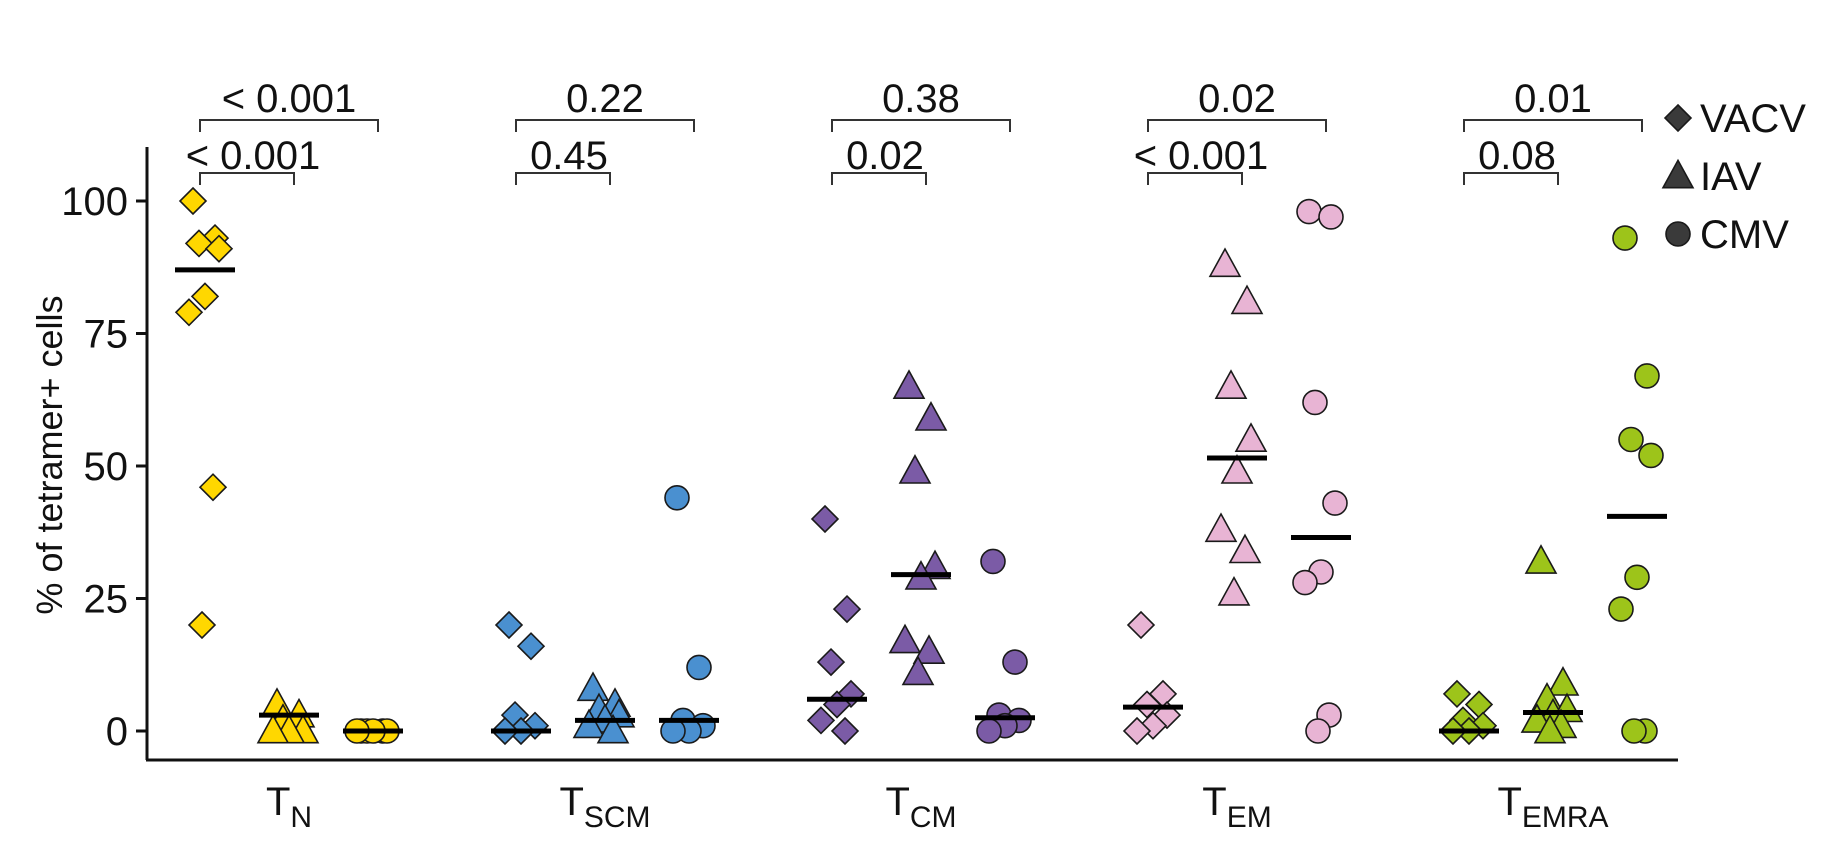 The image size is (1823, 856). I want to click on pvalue-label: 0.38, so click(921, 99).